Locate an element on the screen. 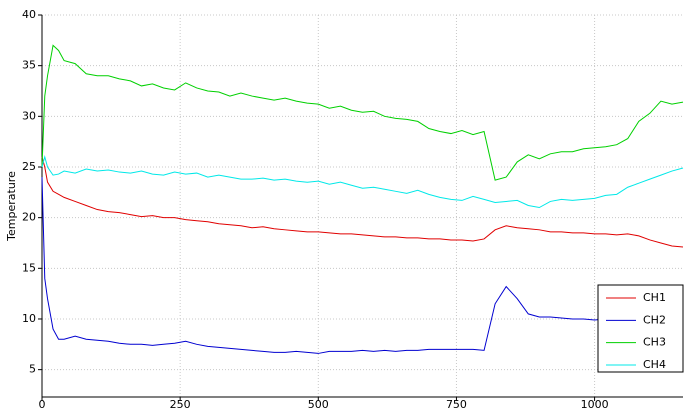  legend-label: CH3 is located at coordinates (654, 342).